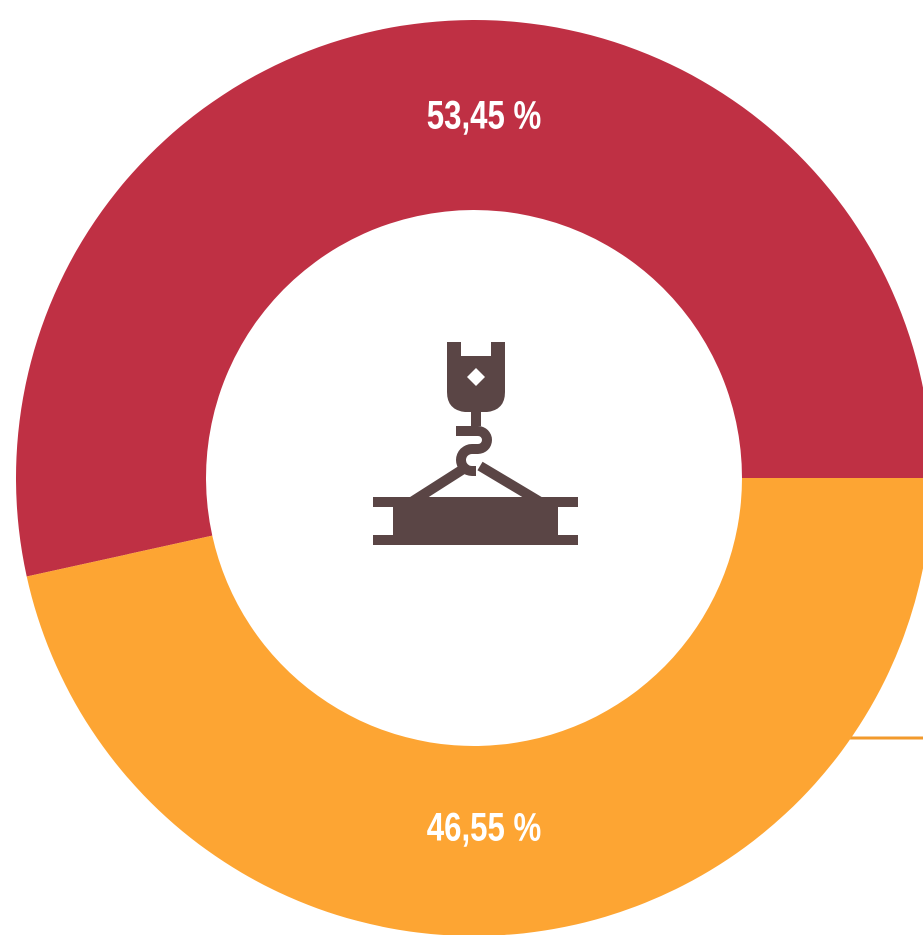 The width and height of the screenshot is (923, 935). What do you see at coordinates (475, 521) in the screenshot?
I see `i-beam` at bounding box center [475, 521].